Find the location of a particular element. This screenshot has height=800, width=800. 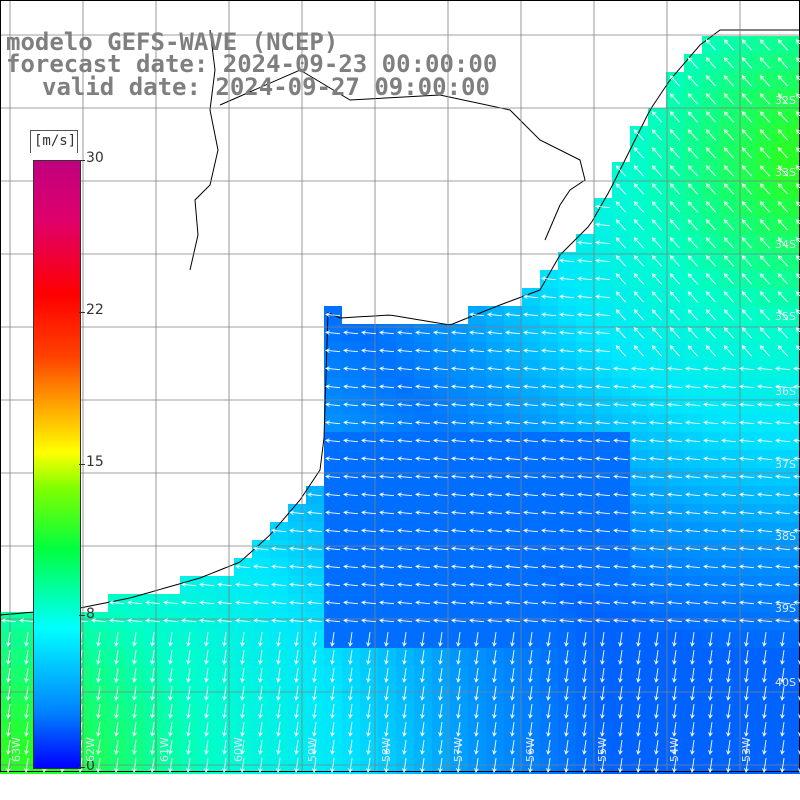

lat-label: 37S is located at coordinates (785, 464).